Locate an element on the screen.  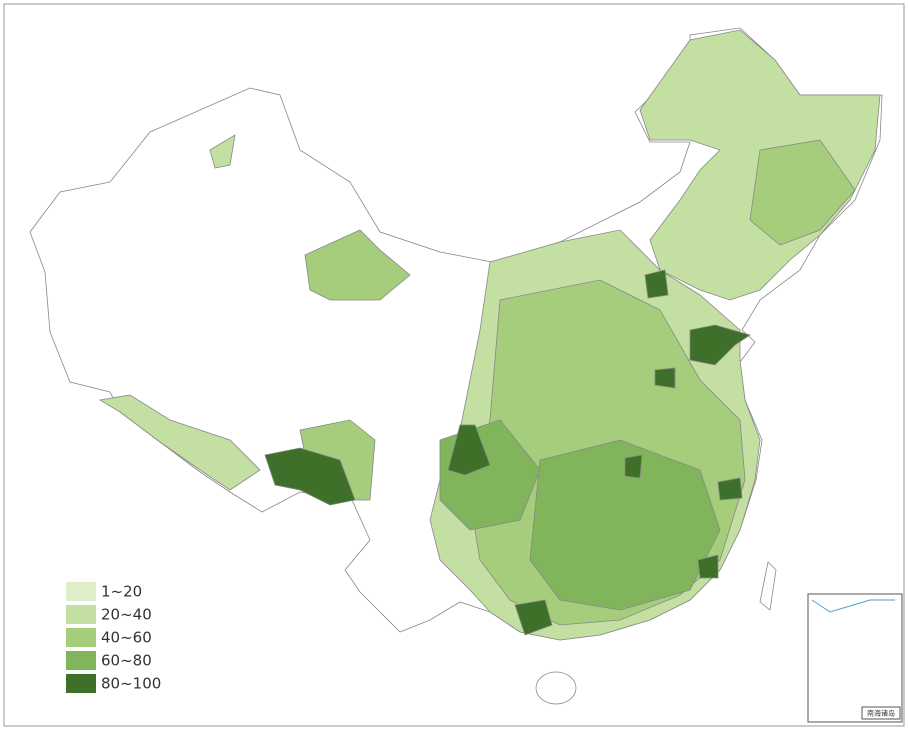
hainan is located at coordinates (556, 688).